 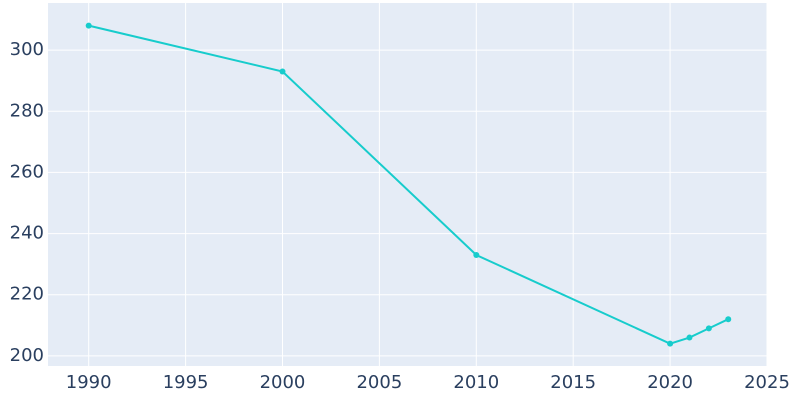 What do you see at coordinates (186, 382) in the screenshot?
I see `x-tick-label: 1995` at bounding box center [186, 382].